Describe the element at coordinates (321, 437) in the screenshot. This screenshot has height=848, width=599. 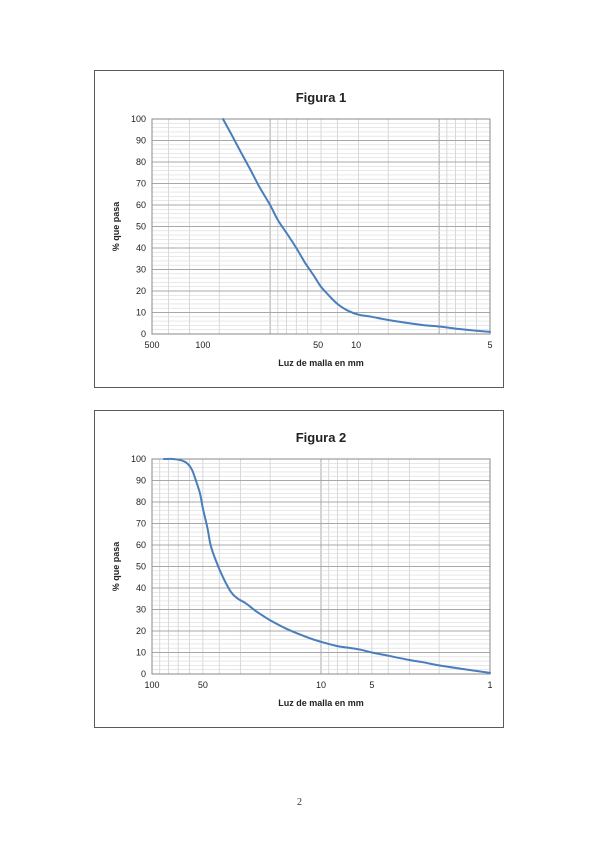
I see `chart-title: Figura 2` at that location.